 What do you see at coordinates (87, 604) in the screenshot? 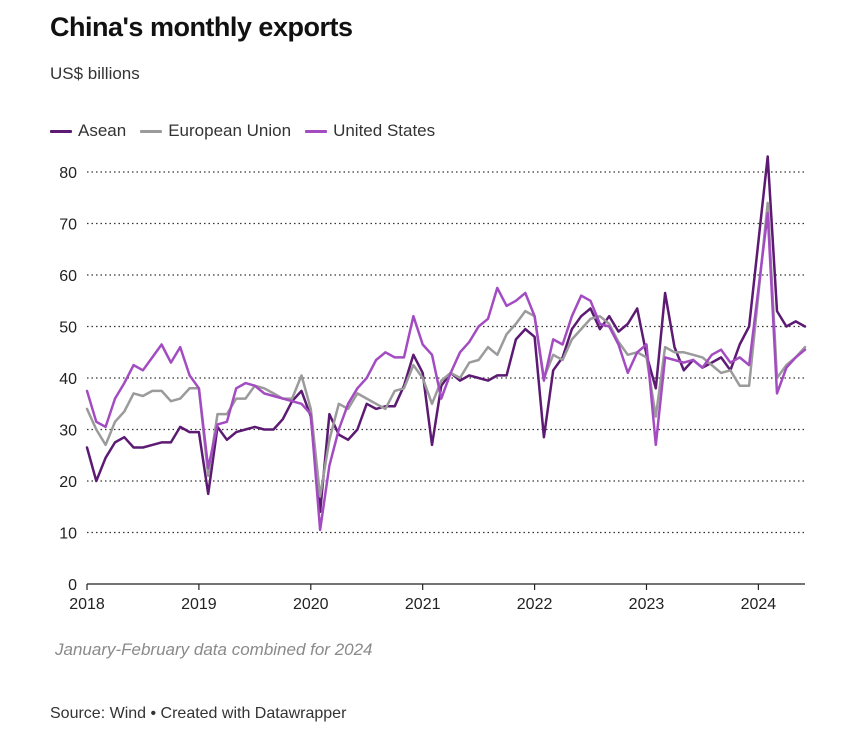
I see `x-tick-label-2018: 2018` at bounding box center [87, 604].